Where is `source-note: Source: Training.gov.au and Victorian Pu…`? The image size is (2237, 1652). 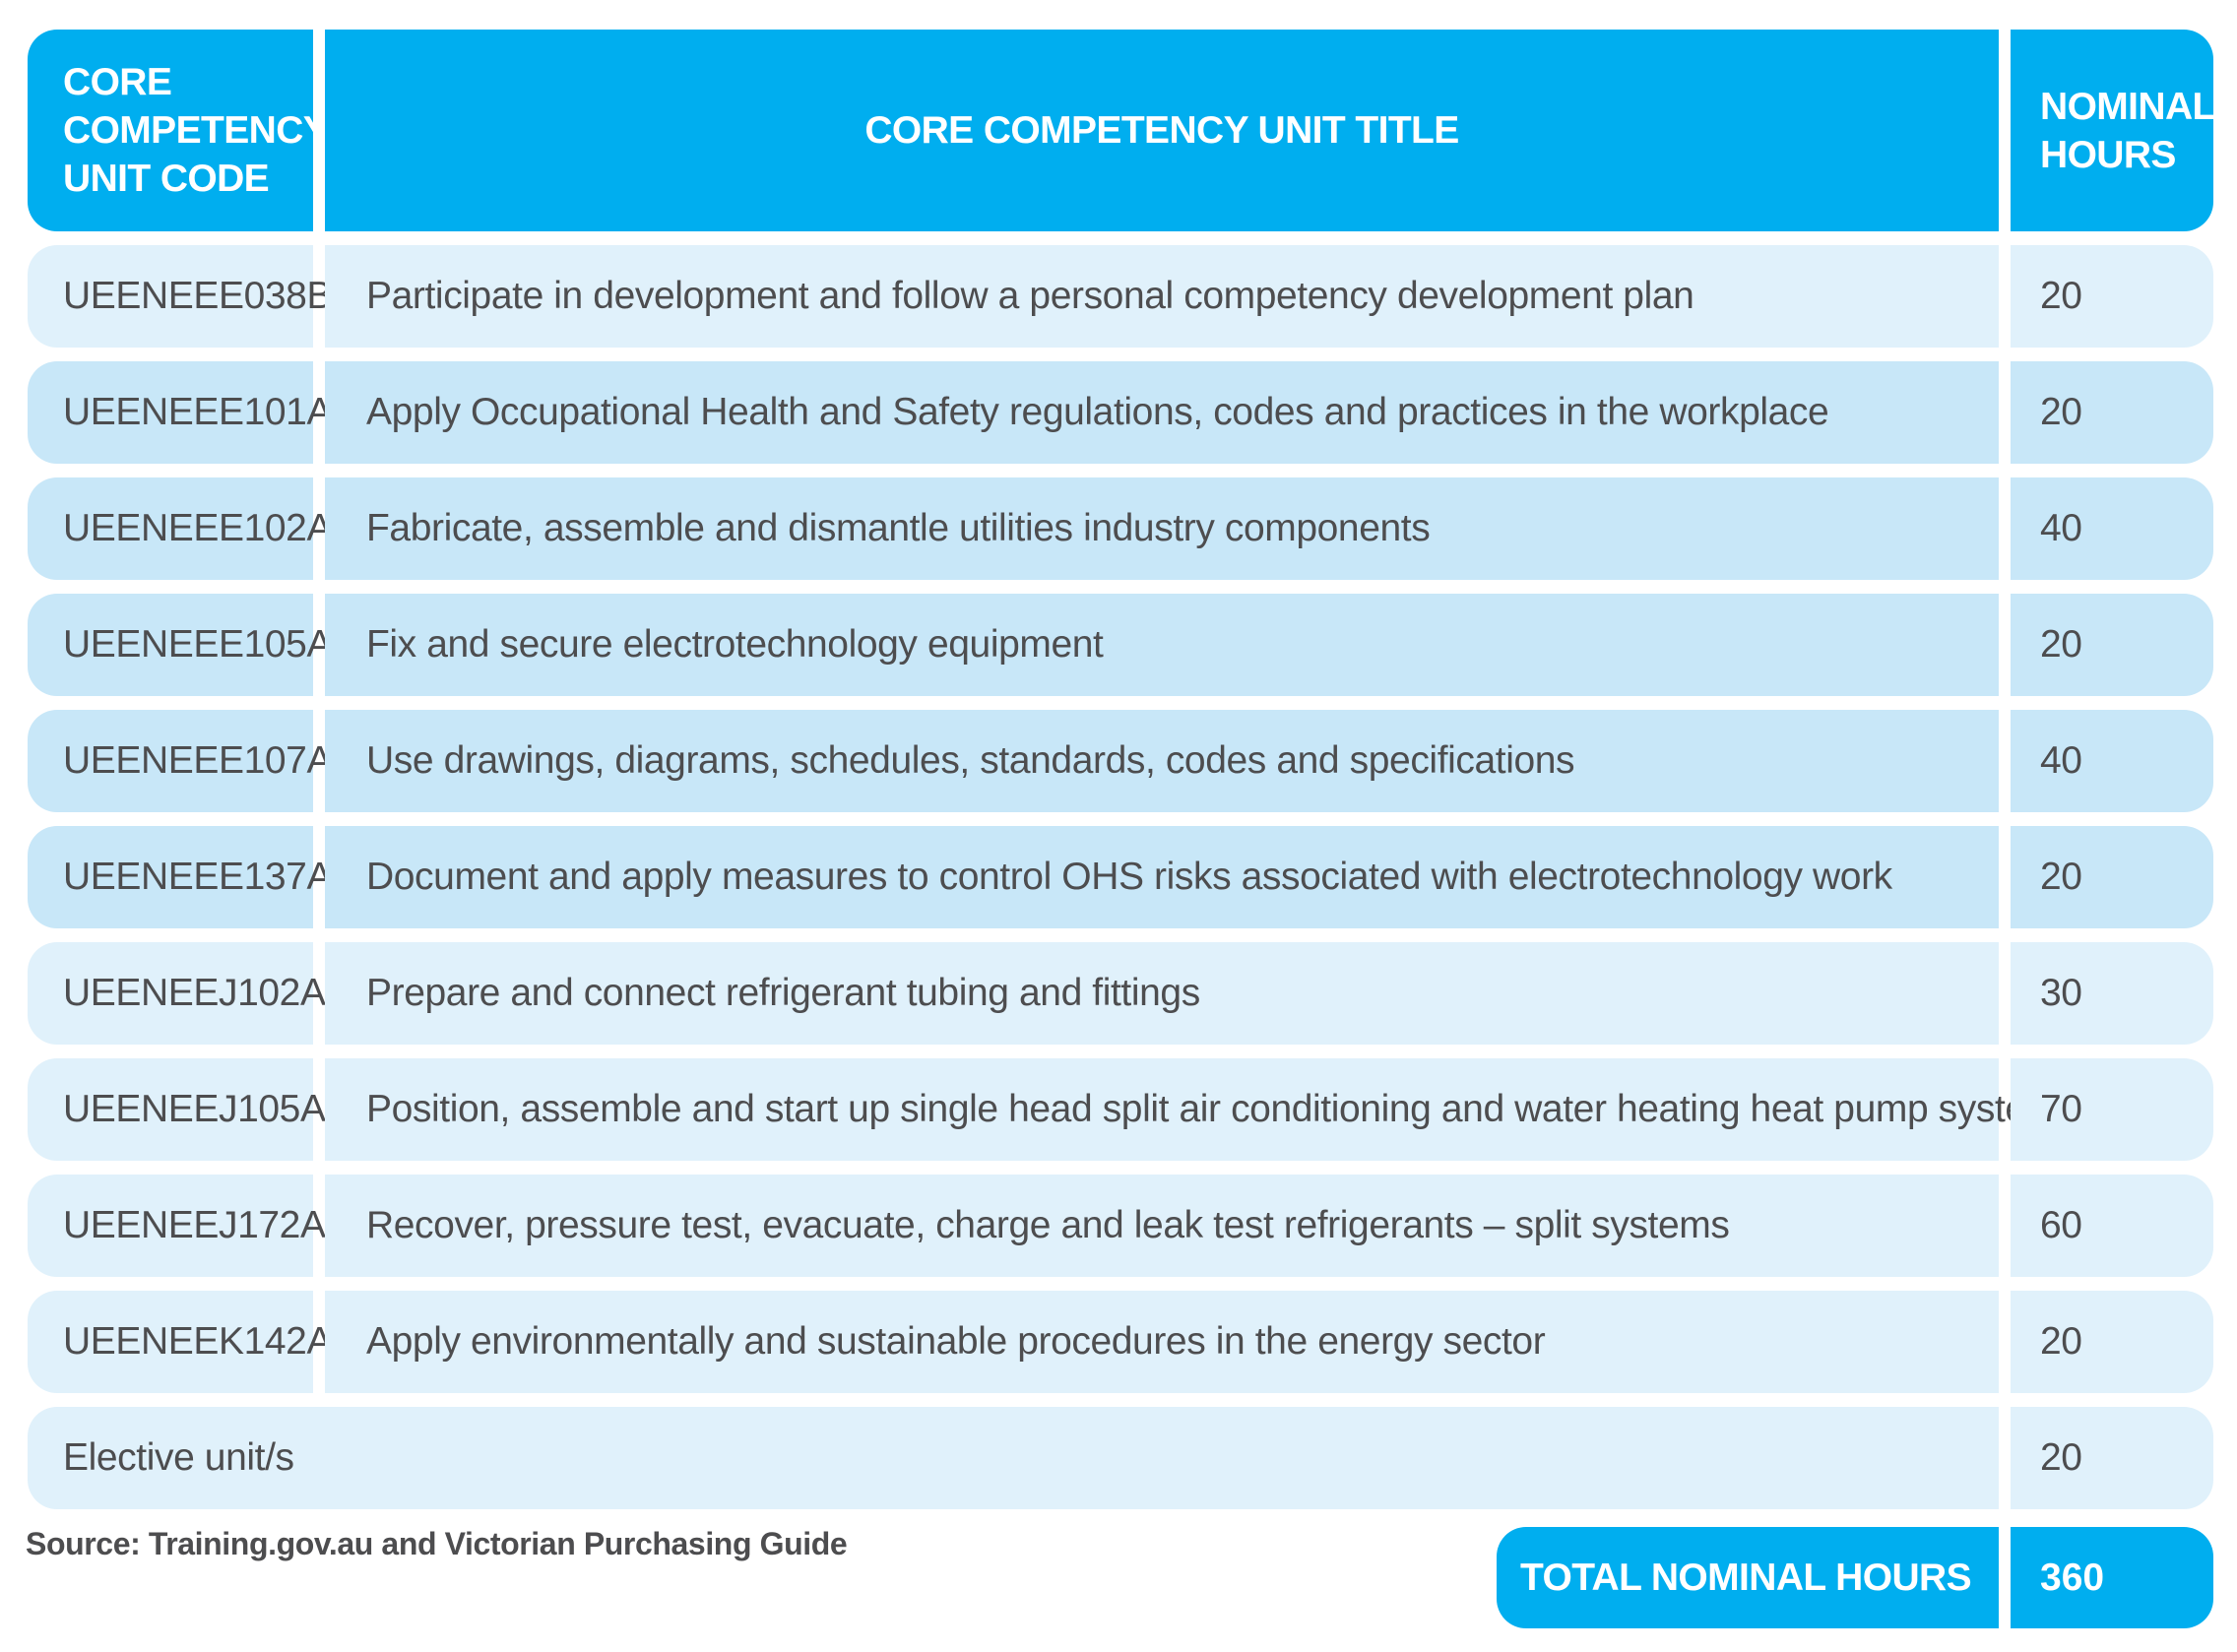 source-note: Source: Training.gov.au and Victorian Pu… is located at coordinates (437, 1543).